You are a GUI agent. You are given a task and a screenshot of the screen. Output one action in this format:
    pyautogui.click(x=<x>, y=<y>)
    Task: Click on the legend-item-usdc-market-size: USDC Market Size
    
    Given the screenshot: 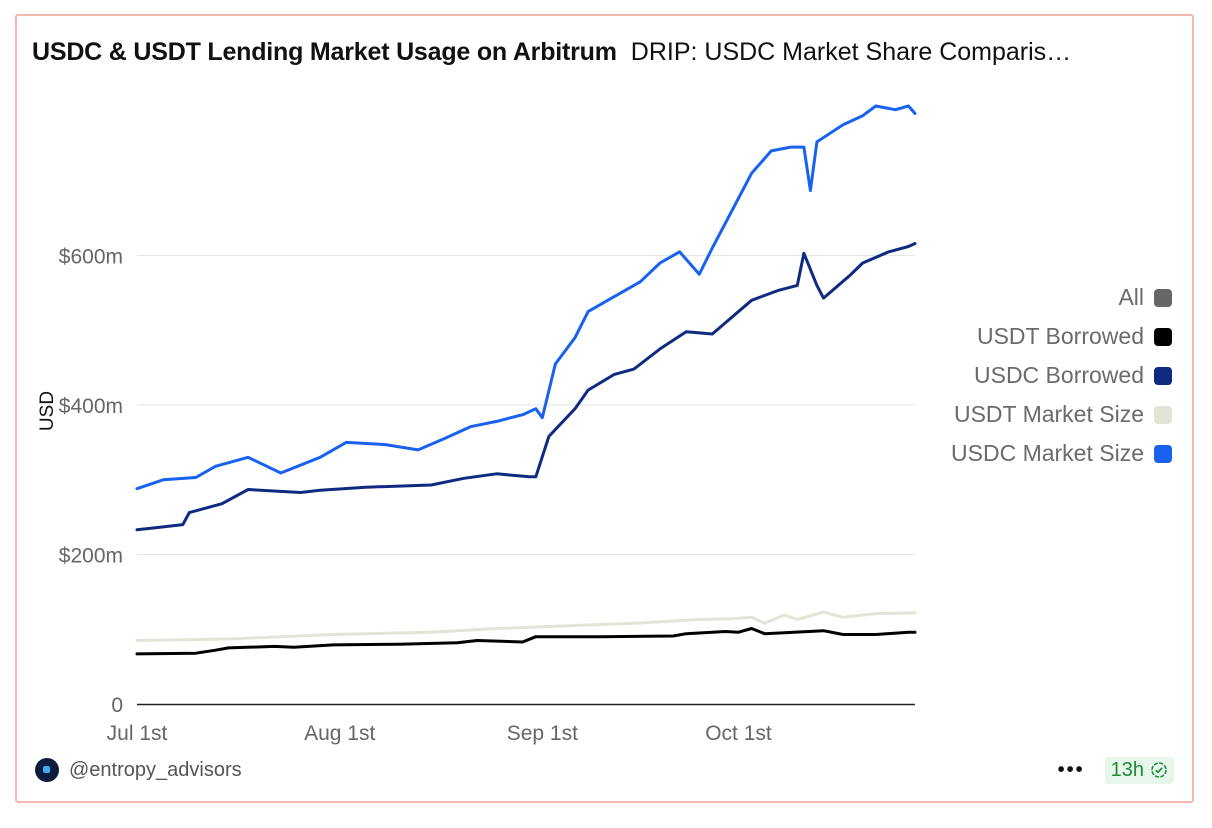 What is the action you would take?
    pyautogui.click(x=1061, y=453)
    